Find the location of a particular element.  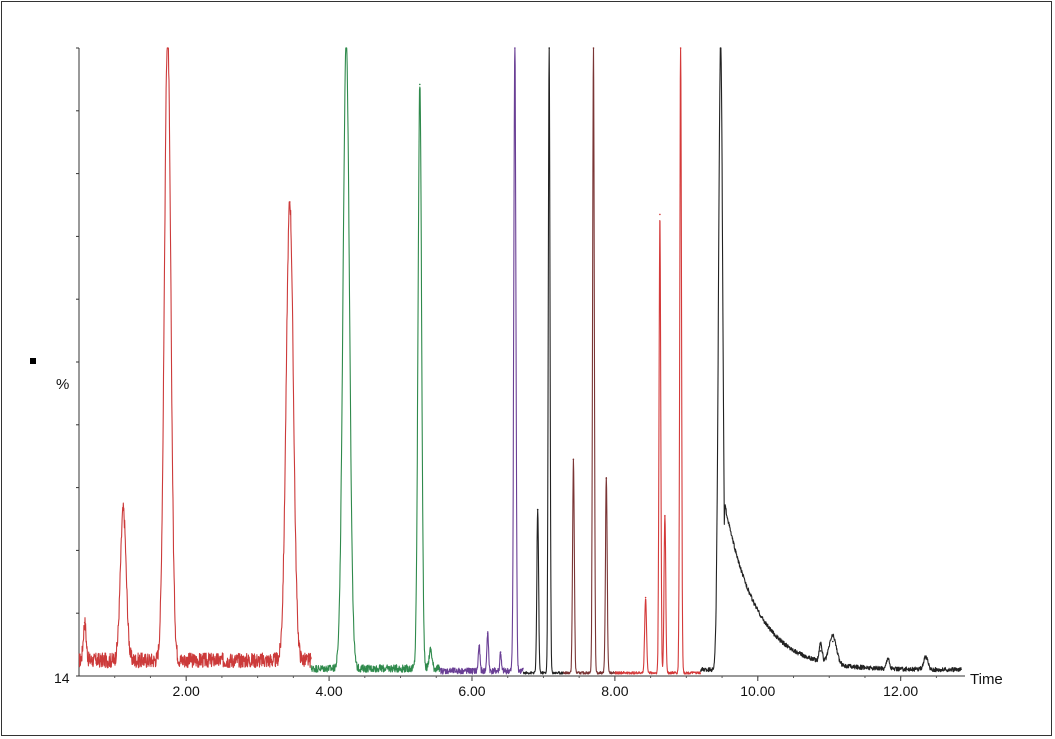

x-tick-label: 8.00 is located at coordinates (614, 691).